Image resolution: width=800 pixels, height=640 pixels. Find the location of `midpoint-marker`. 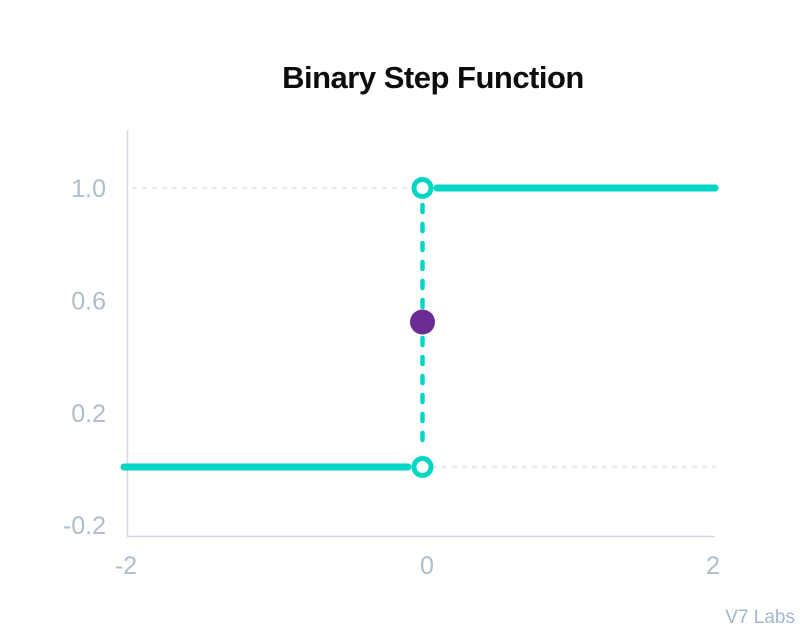

midpoint-marker is located at coordinates (422, 322).